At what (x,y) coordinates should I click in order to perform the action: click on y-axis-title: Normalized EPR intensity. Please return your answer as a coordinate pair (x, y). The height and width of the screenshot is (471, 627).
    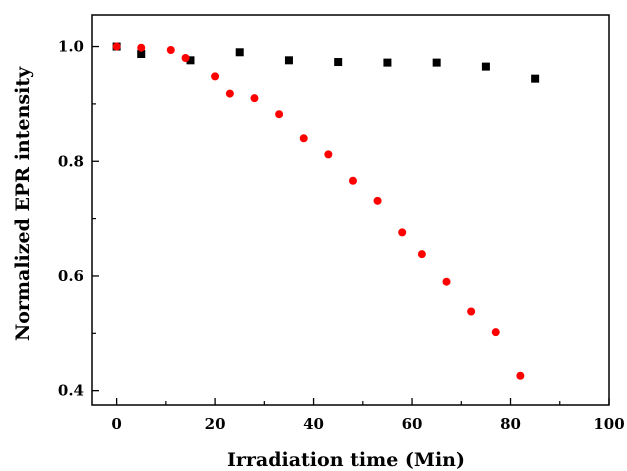
    Looking at the image, I should click on (23, 203).